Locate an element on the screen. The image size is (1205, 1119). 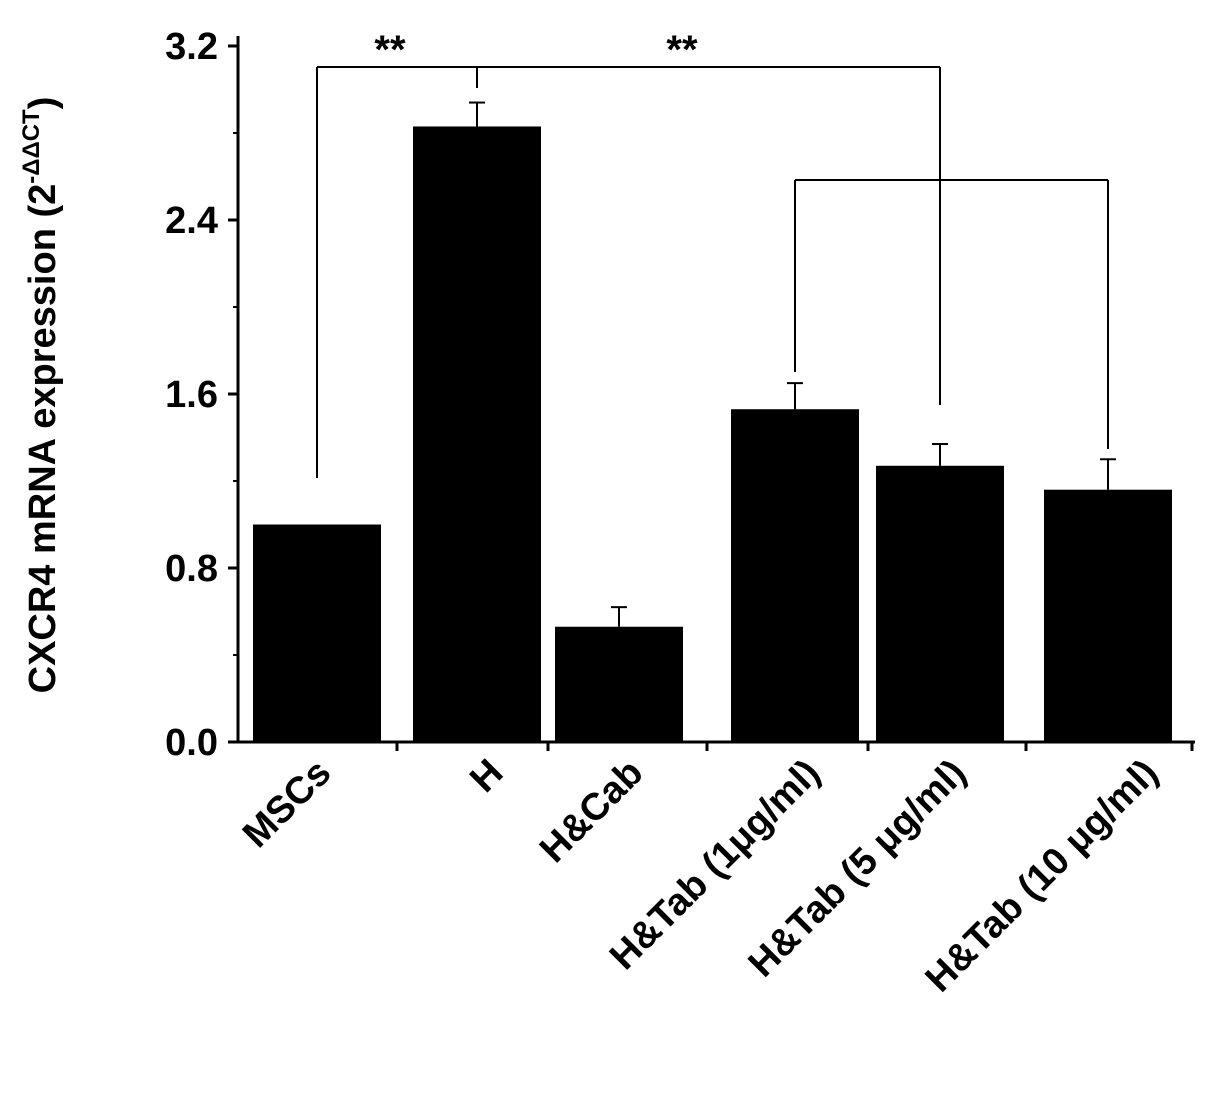
x-tick-label: H&Cab is located at coordinates (591, 811).